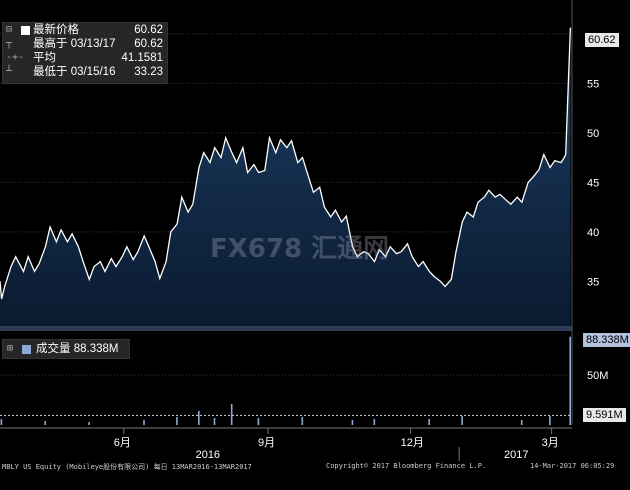 The width and height of the screenshot is (630, 490). What do you see at coordinates (96, 349) in the screenshot?
I see `volume-legend-value: 88.338M` at bounding box center [96, 349].